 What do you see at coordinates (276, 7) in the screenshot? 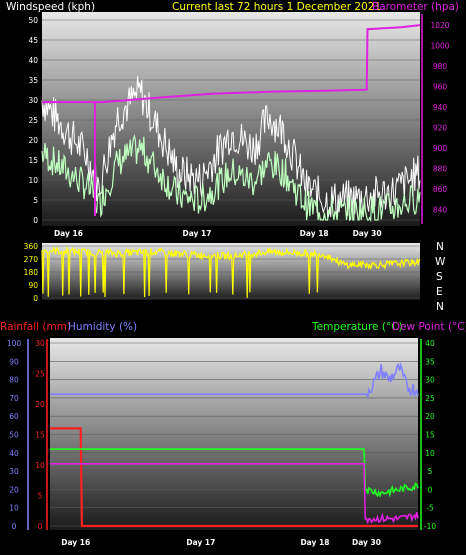
I see `main-title: Current last 72 hours 1 December 2021` at bounding box center [276, 7].